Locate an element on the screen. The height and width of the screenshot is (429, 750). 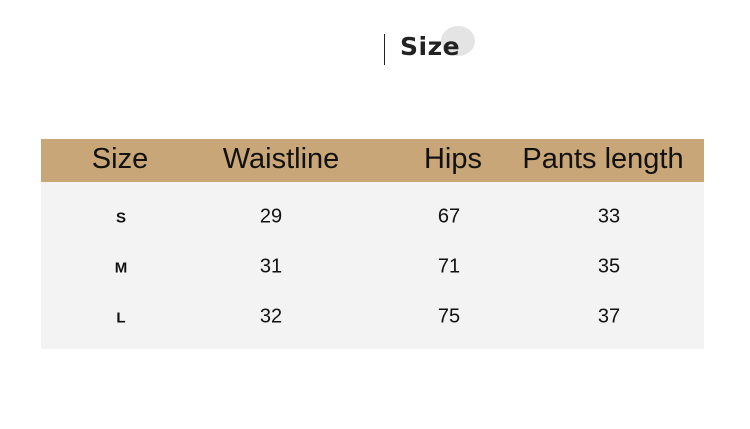
cell-pants-length: 33 is located at coordinates (609, 216).